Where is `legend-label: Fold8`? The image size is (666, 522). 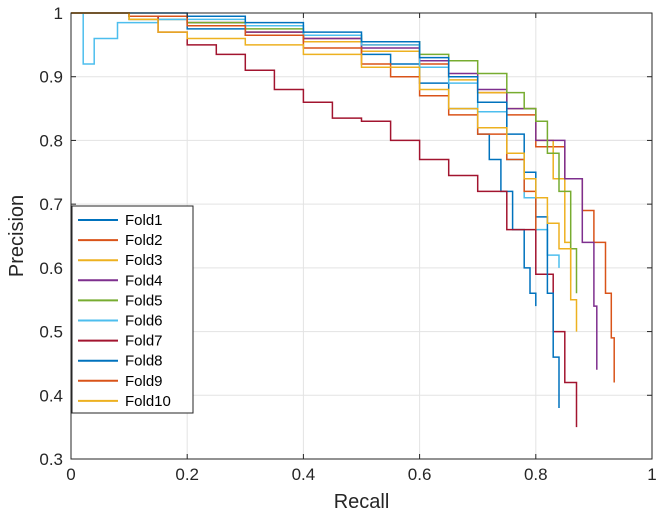 legend-label: Fold8 is located at coordinates (144, 361).